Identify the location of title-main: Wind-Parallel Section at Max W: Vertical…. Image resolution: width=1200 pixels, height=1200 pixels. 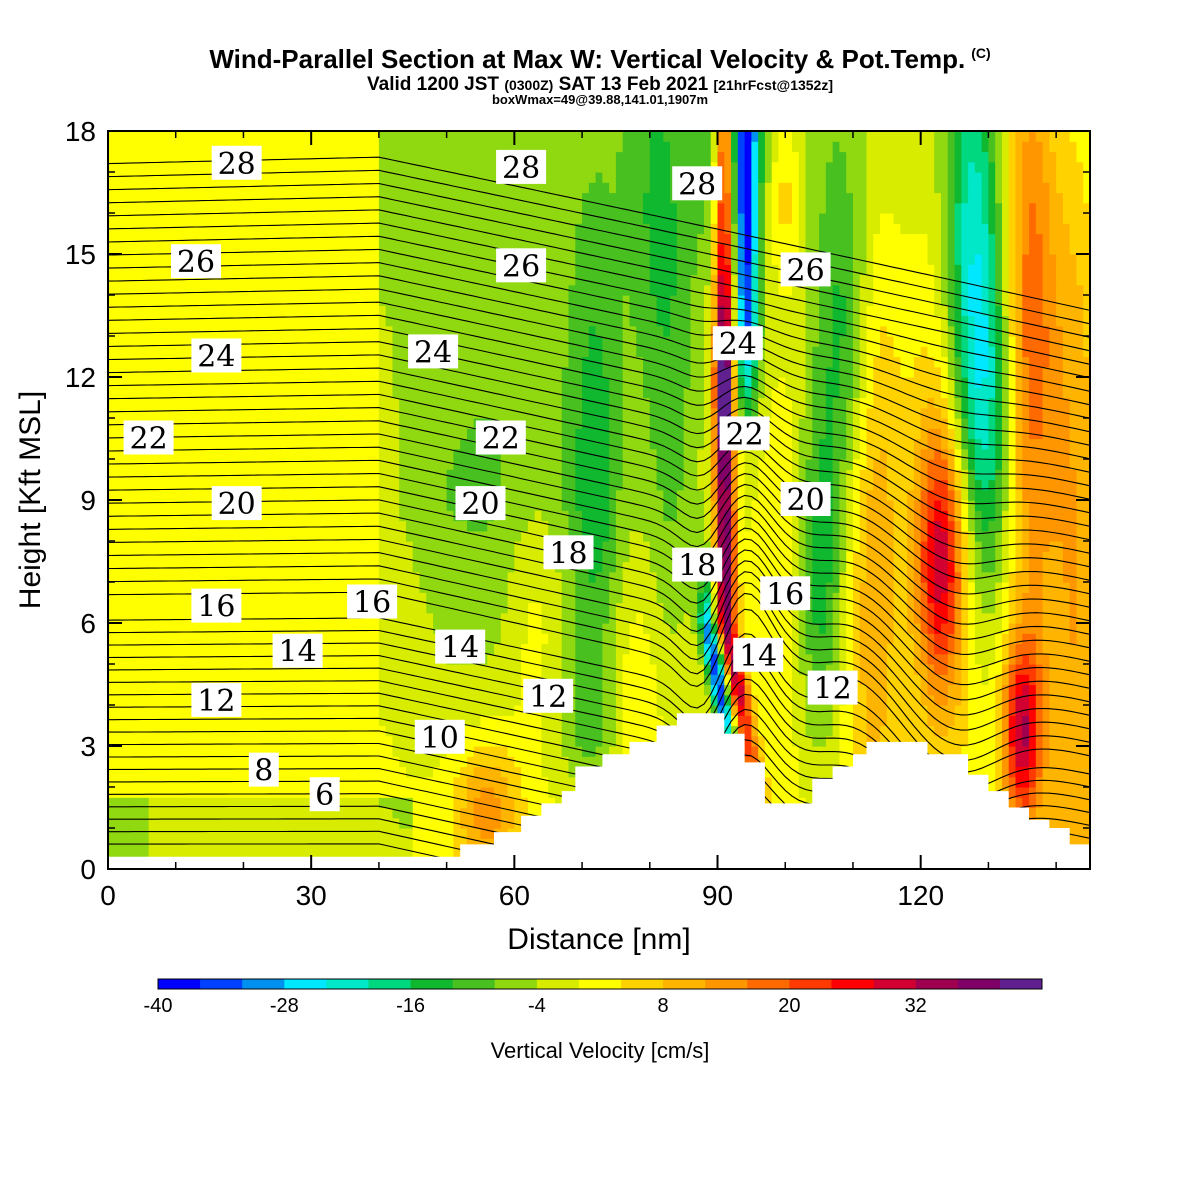
(587, 59).